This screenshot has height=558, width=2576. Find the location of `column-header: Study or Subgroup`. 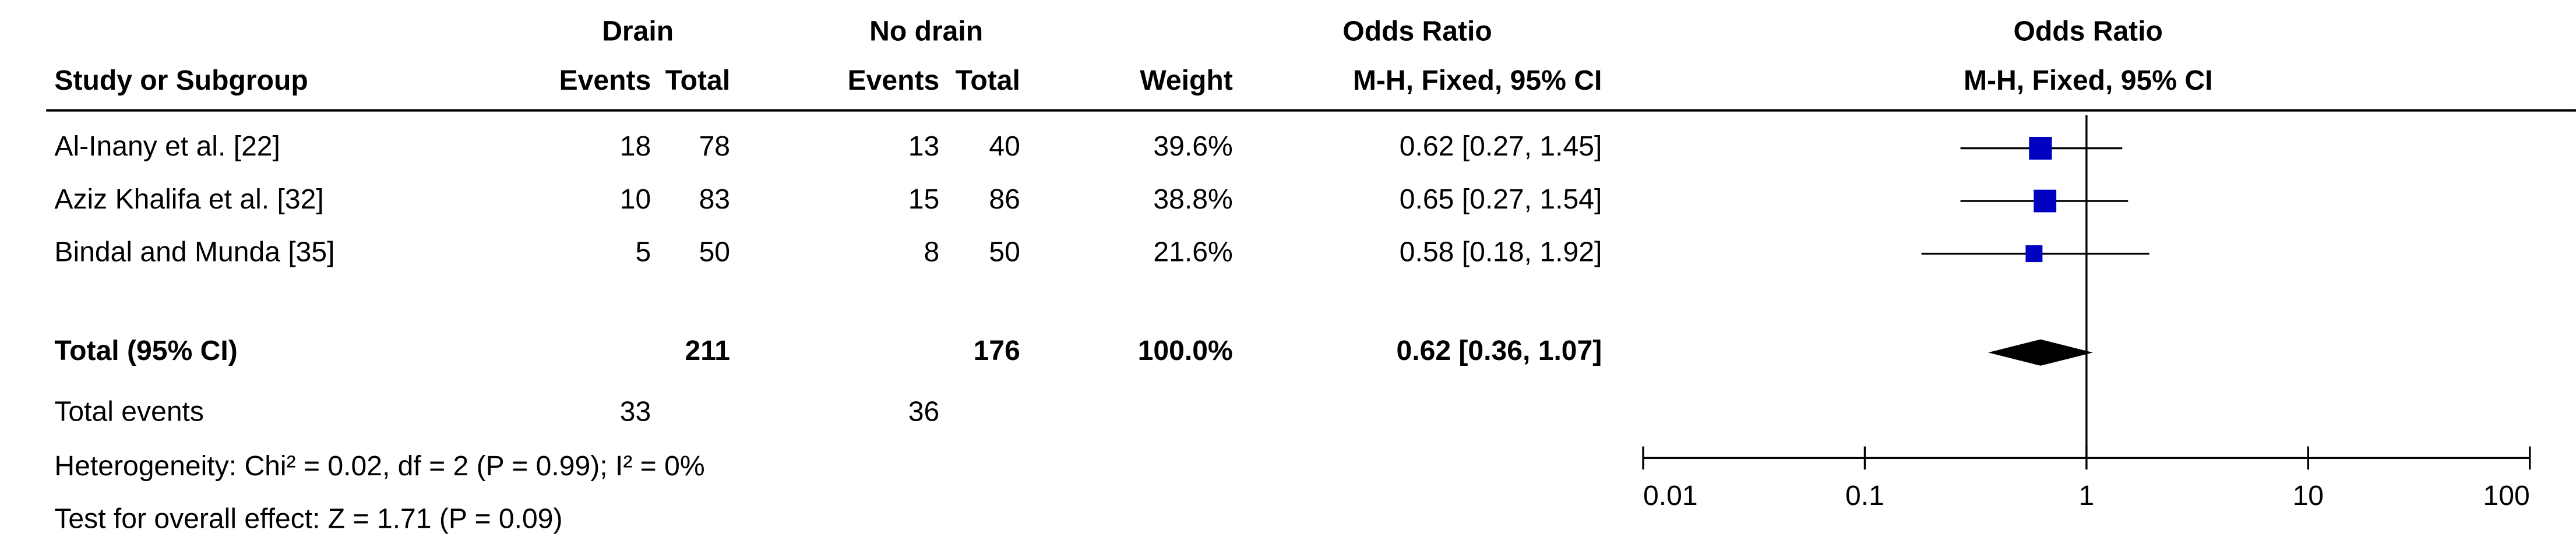

column-header: Study or Subgroup is located at coordinates (181, 81).